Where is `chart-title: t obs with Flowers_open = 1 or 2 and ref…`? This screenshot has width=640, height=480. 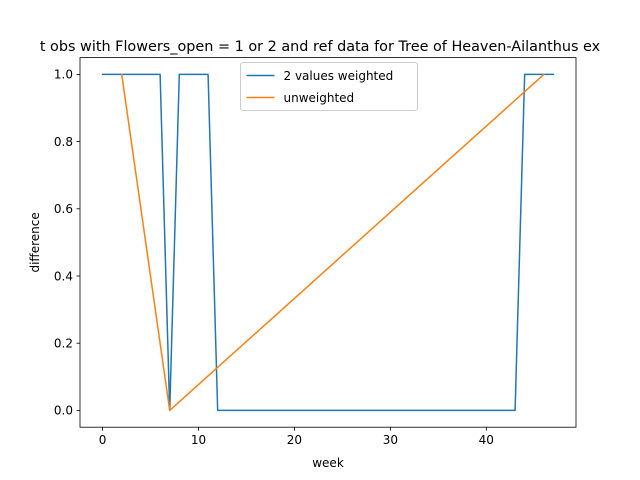
chart-title: t obs with Flowers_open = 1 or 2 and ref… is located at coordinates (320, 47).